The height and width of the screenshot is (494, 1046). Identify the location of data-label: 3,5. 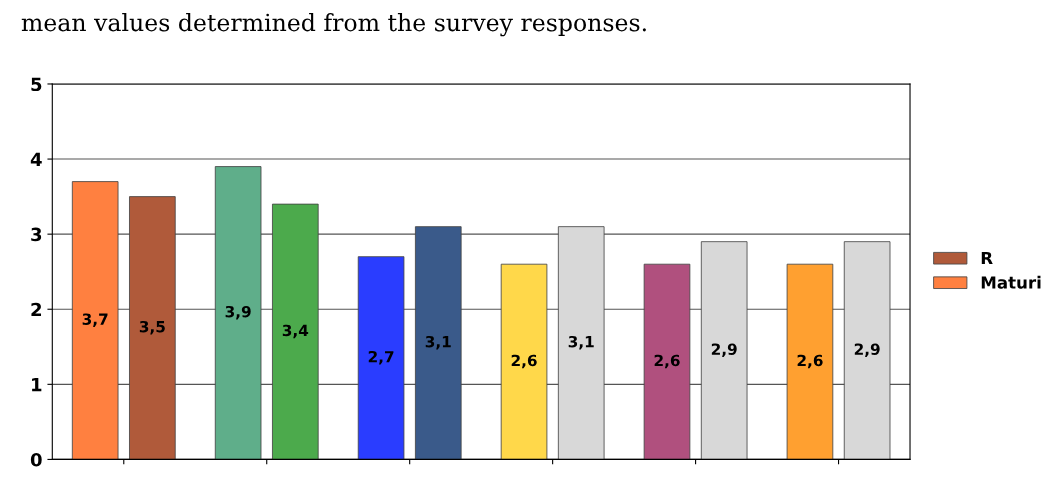
(152, 327).